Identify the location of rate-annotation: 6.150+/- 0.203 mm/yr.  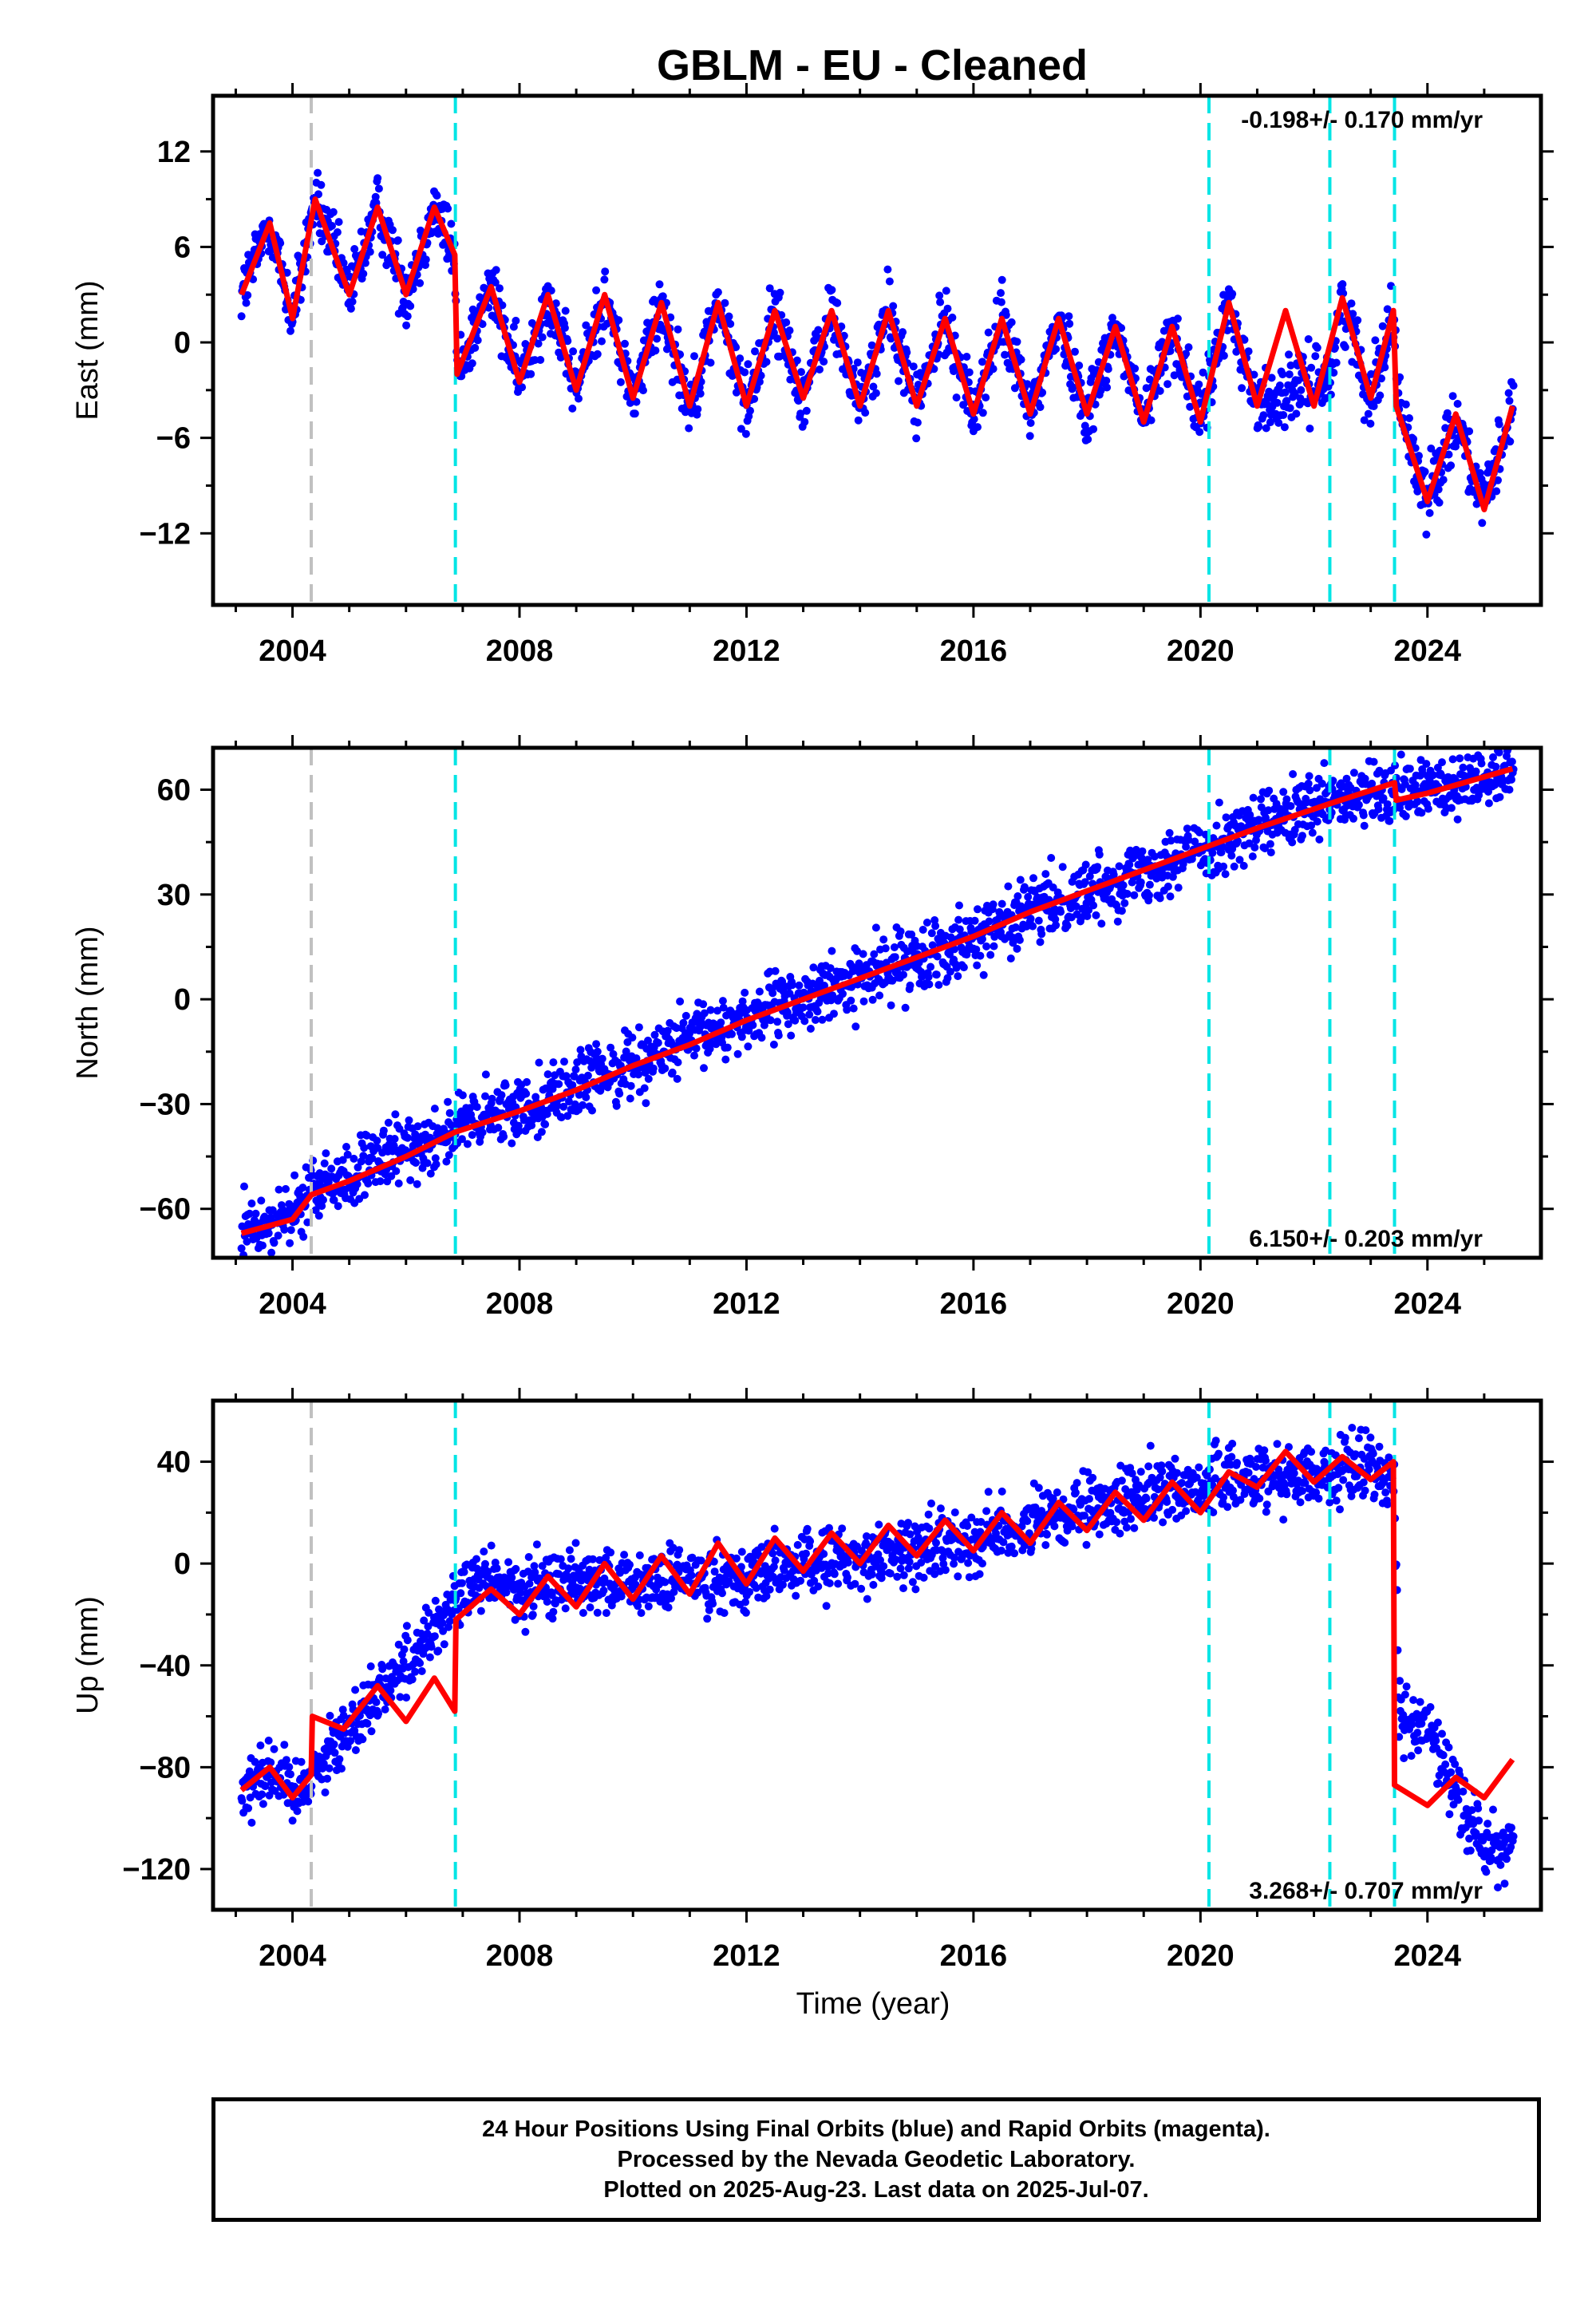
(1366, 1239).